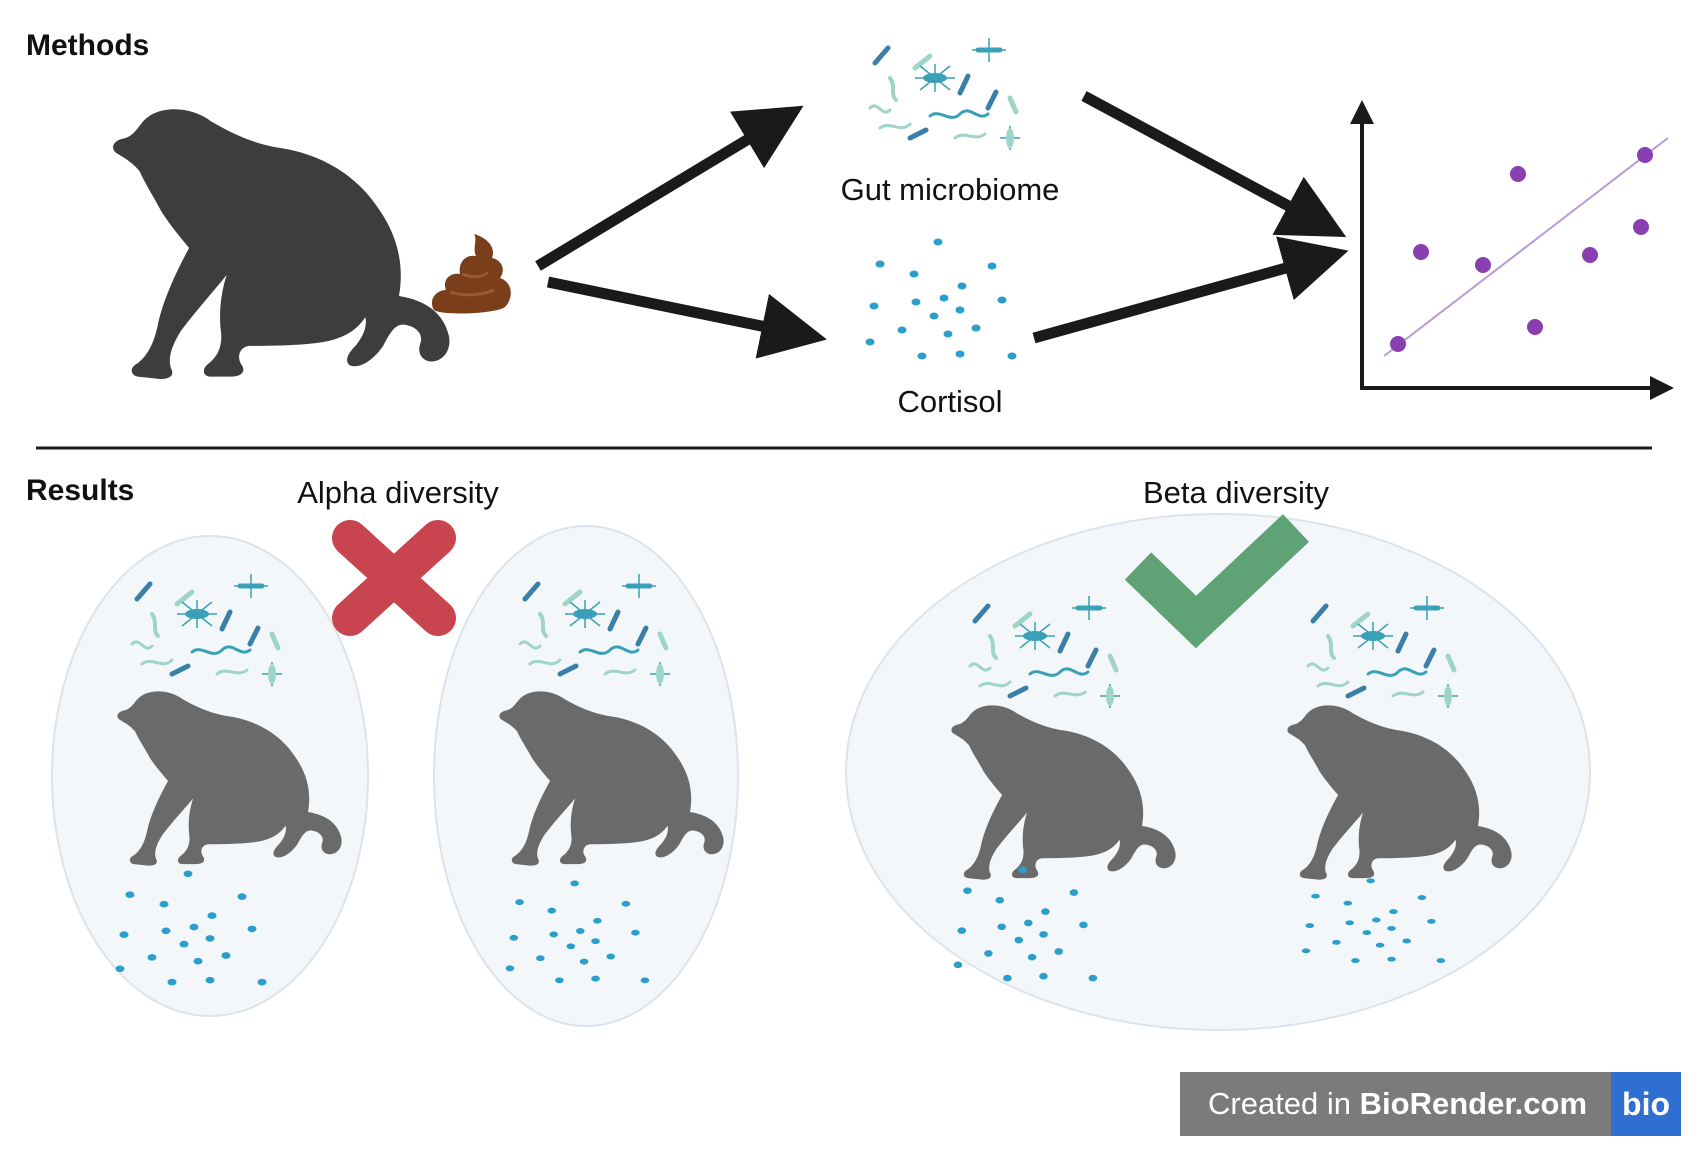 Image resolution: width=1706 pixels, height=1173 pixels. What do you see at coordinates (1284, 1103) in the screenshot?
I see `badge-prefix: Created in` at bounding box center [1284, 1103].